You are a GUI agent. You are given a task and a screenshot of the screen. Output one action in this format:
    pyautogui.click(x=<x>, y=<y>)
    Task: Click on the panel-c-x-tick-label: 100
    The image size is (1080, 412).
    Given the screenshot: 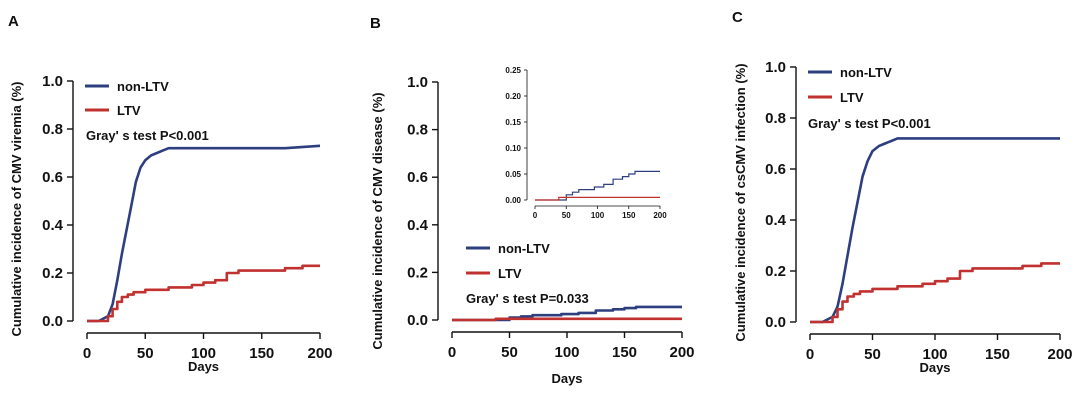 What is the action you would take?
    pyautogui.click(x=934, y=354)
    